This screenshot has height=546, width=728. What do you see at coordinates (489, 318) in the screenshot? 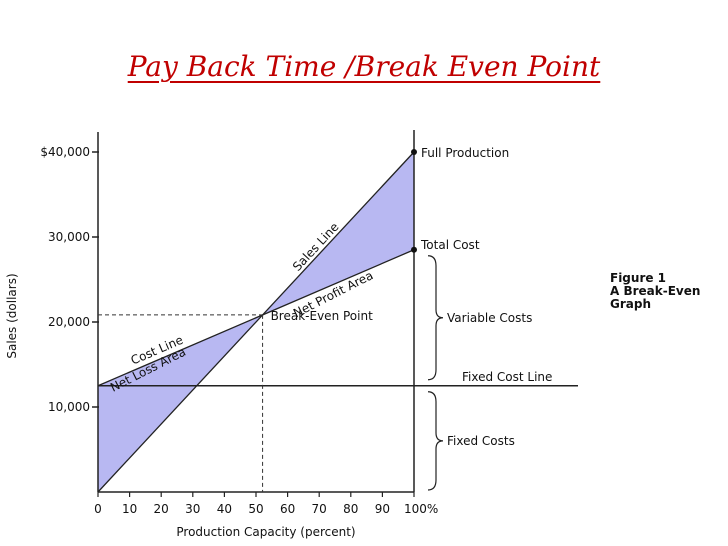
I see `variable-costs-label: Variable Costs` at bounding box center [489, 318].